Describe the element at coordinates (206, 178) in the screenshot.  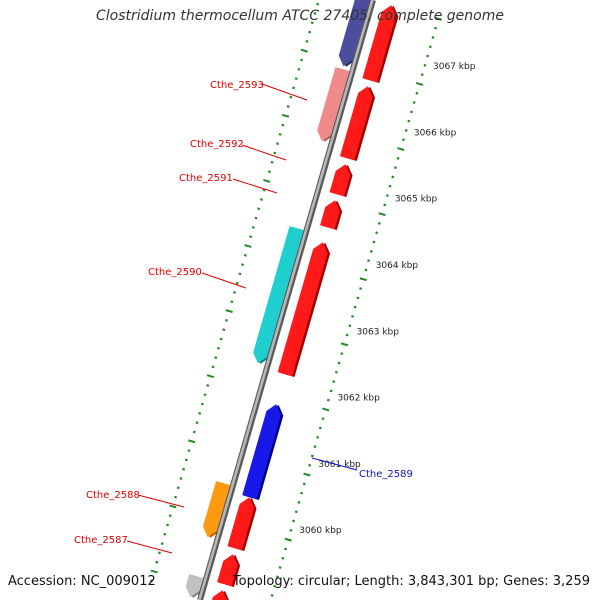
I see `gene-label: Cthe_2591` at that location.